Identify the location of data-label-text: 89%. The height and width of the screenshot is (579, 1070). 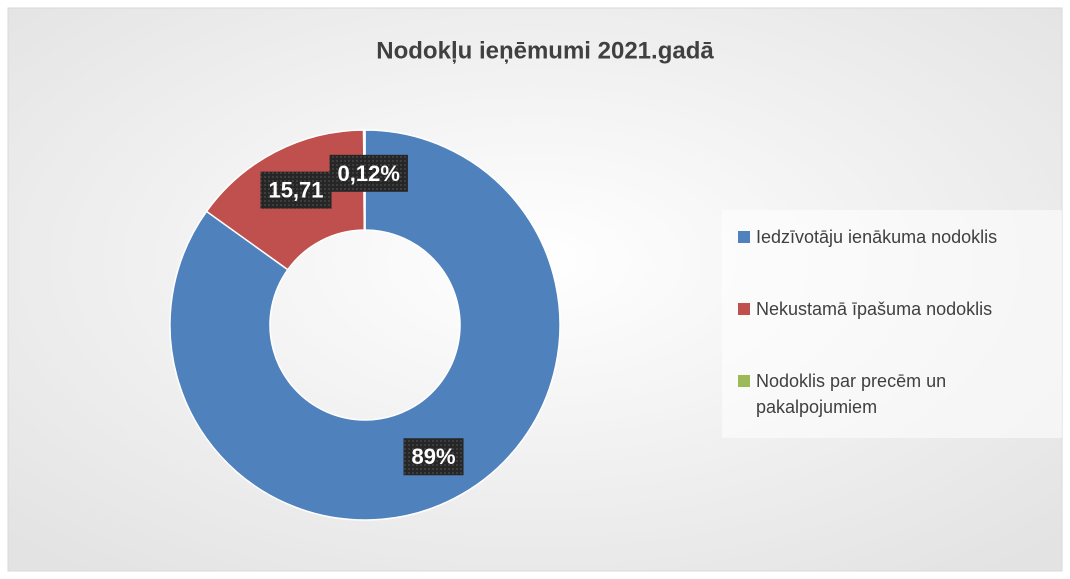
(433, 456).